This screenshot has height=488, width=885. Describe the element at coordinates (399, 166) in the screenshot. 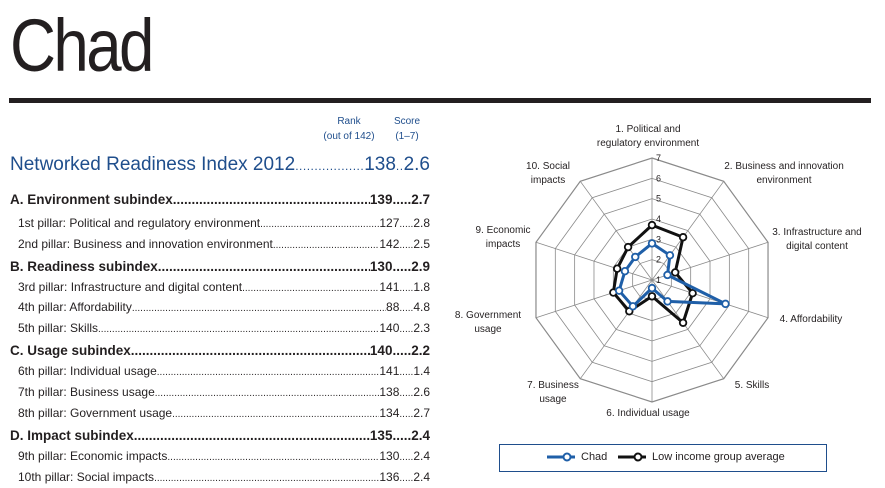

I see `leader-dots-short: ..` at that location.